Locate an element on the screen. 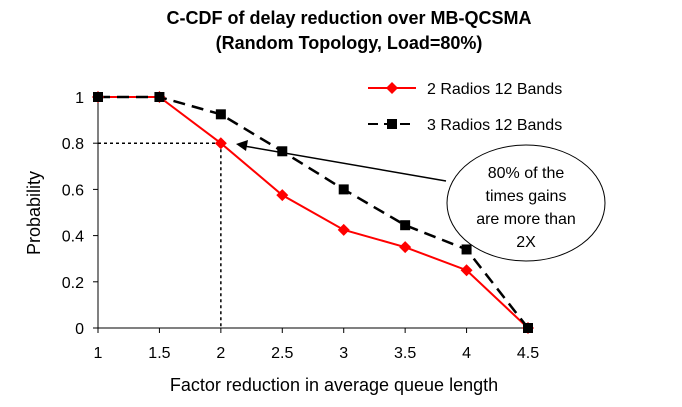  x-tick-label: 4.5 is located at coordinates (528, 353).